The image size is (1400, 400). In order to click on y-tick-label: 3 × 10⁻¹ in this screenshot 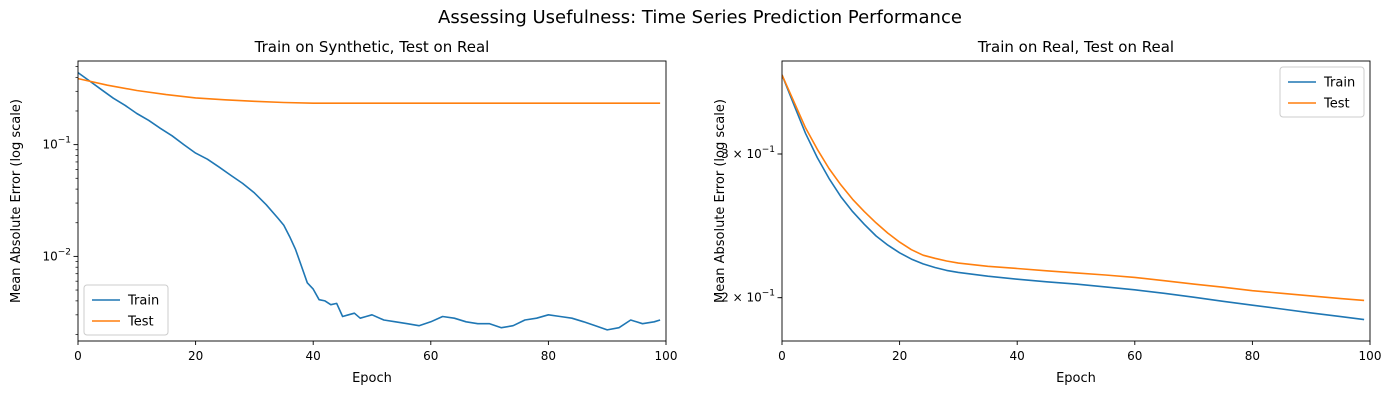, I will do `click(748, 153)`.